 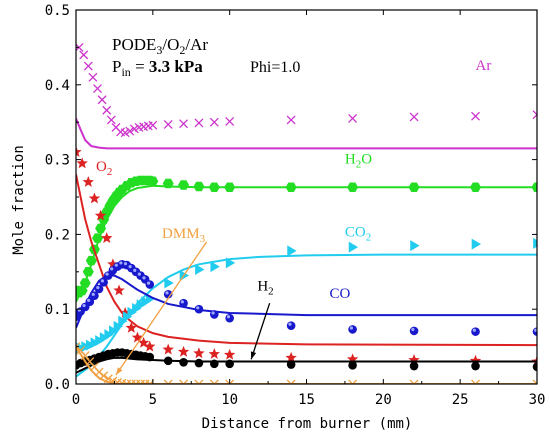 What do you see at coordinates (57, 161) in the screenshot?
I see `y-tick-label: 0.3` at bounding box center [57, 161].